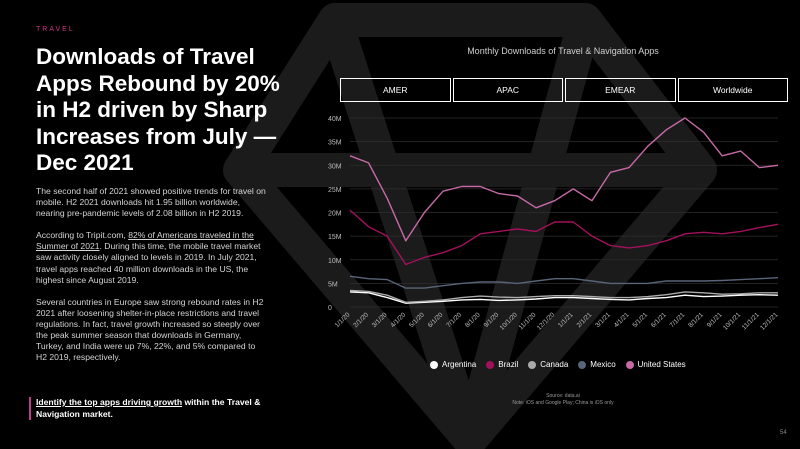  I want to click on x-tick-label: 2/1/21, so click(585, 320).